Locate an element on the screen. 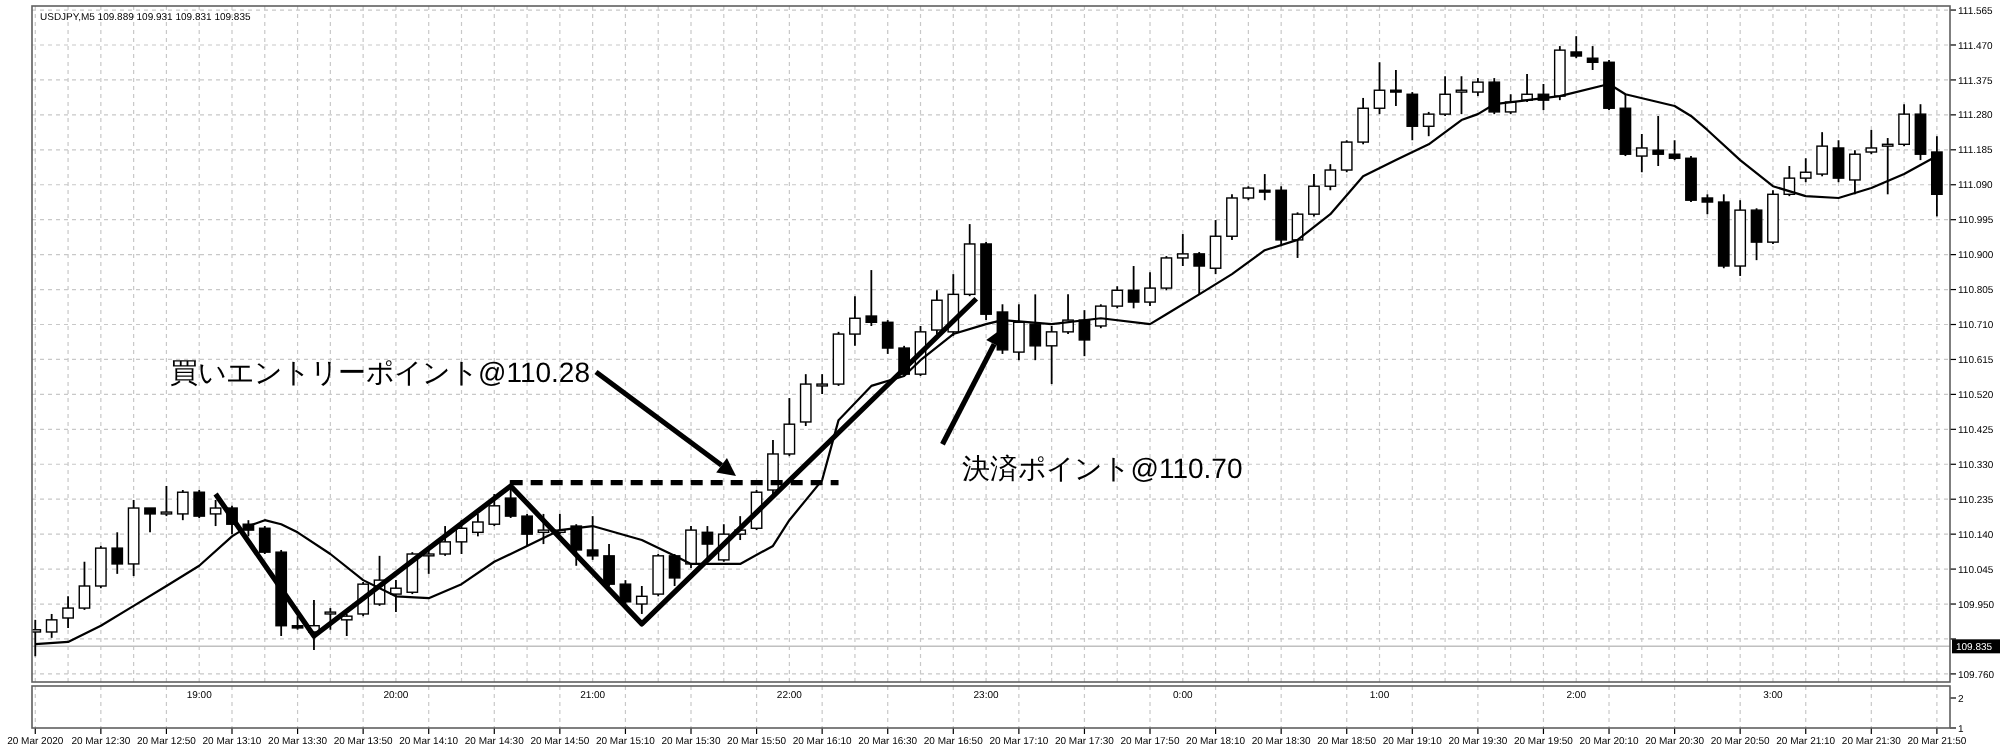 The image size is (2000, 748). annotation: 決済ポイント@110.70 is located at coordinates (1102, 468).